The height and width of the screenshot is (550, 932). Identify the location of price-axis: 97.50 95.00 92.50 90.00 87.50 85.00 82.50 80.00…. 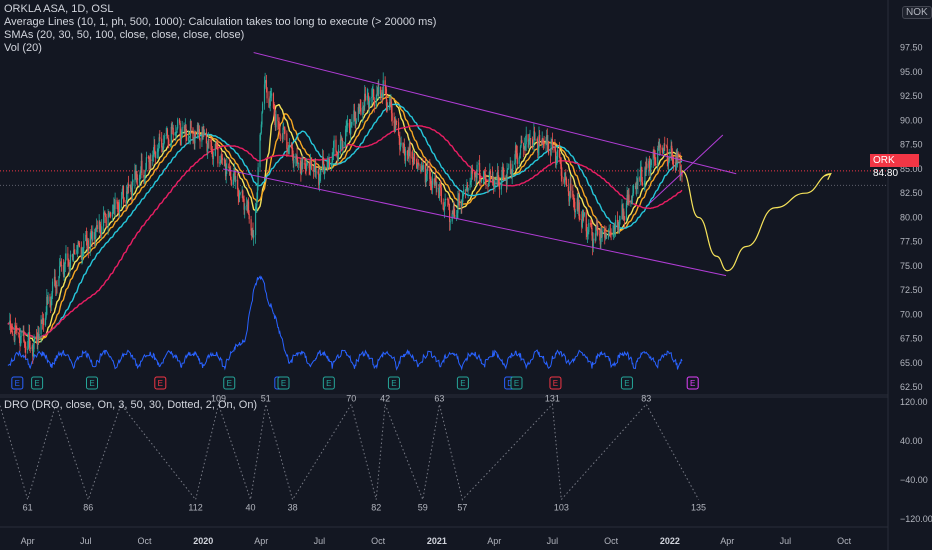
(911, 217).